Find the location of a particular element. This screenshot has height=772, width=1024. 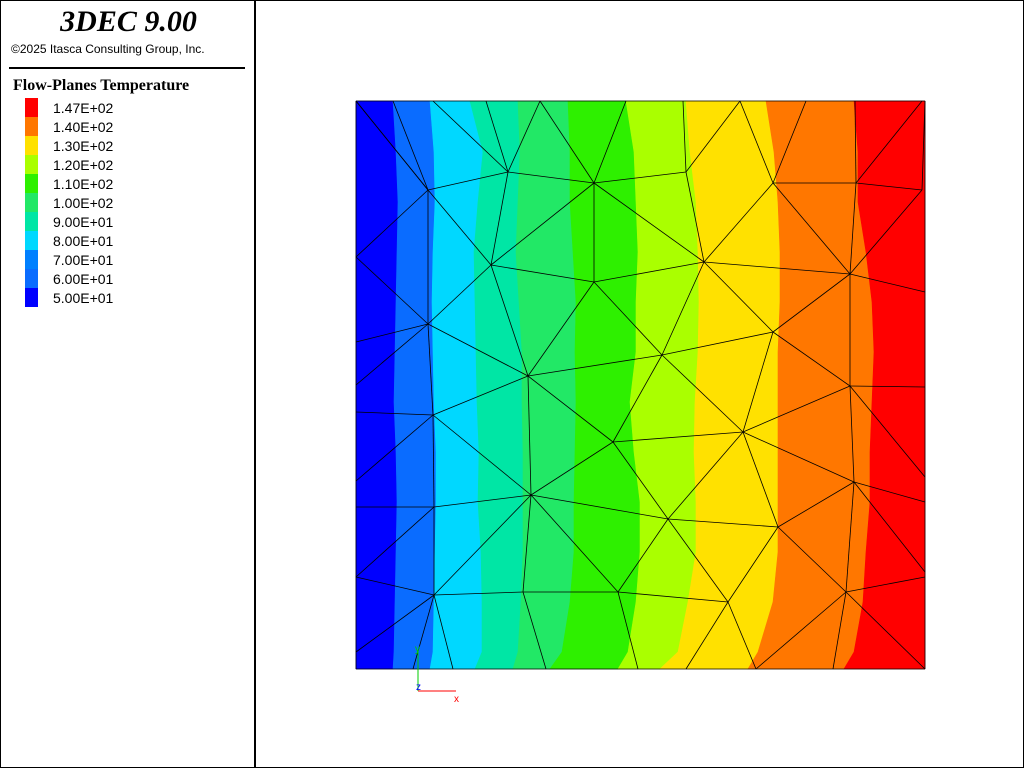

legend-label: 1.10E+02 is located at coordinates (83, 184).